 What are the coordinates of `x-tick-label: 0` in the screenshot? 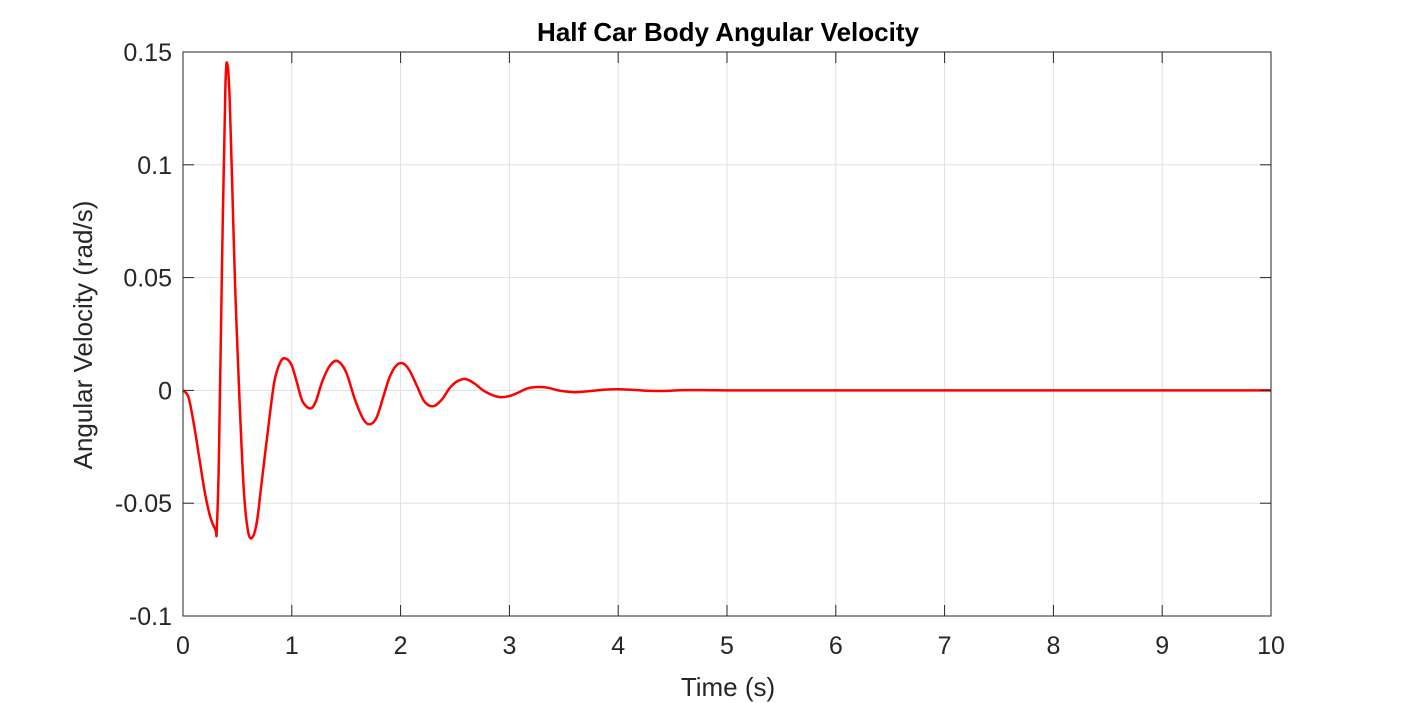 It's located at (183, 646).